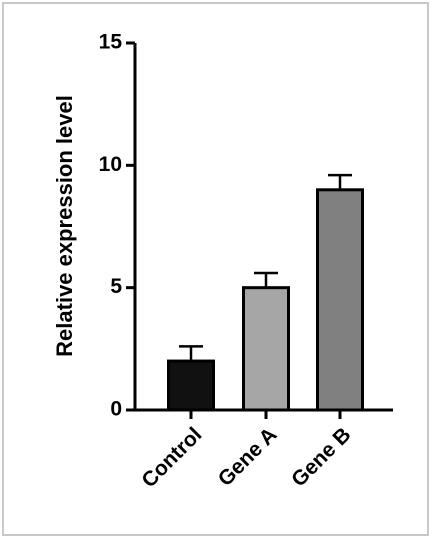  What do you see at coordinates (64, 226) in the screenshot?
I see `y-axis-label: Relative expression level` at bounding box center [64, 226].